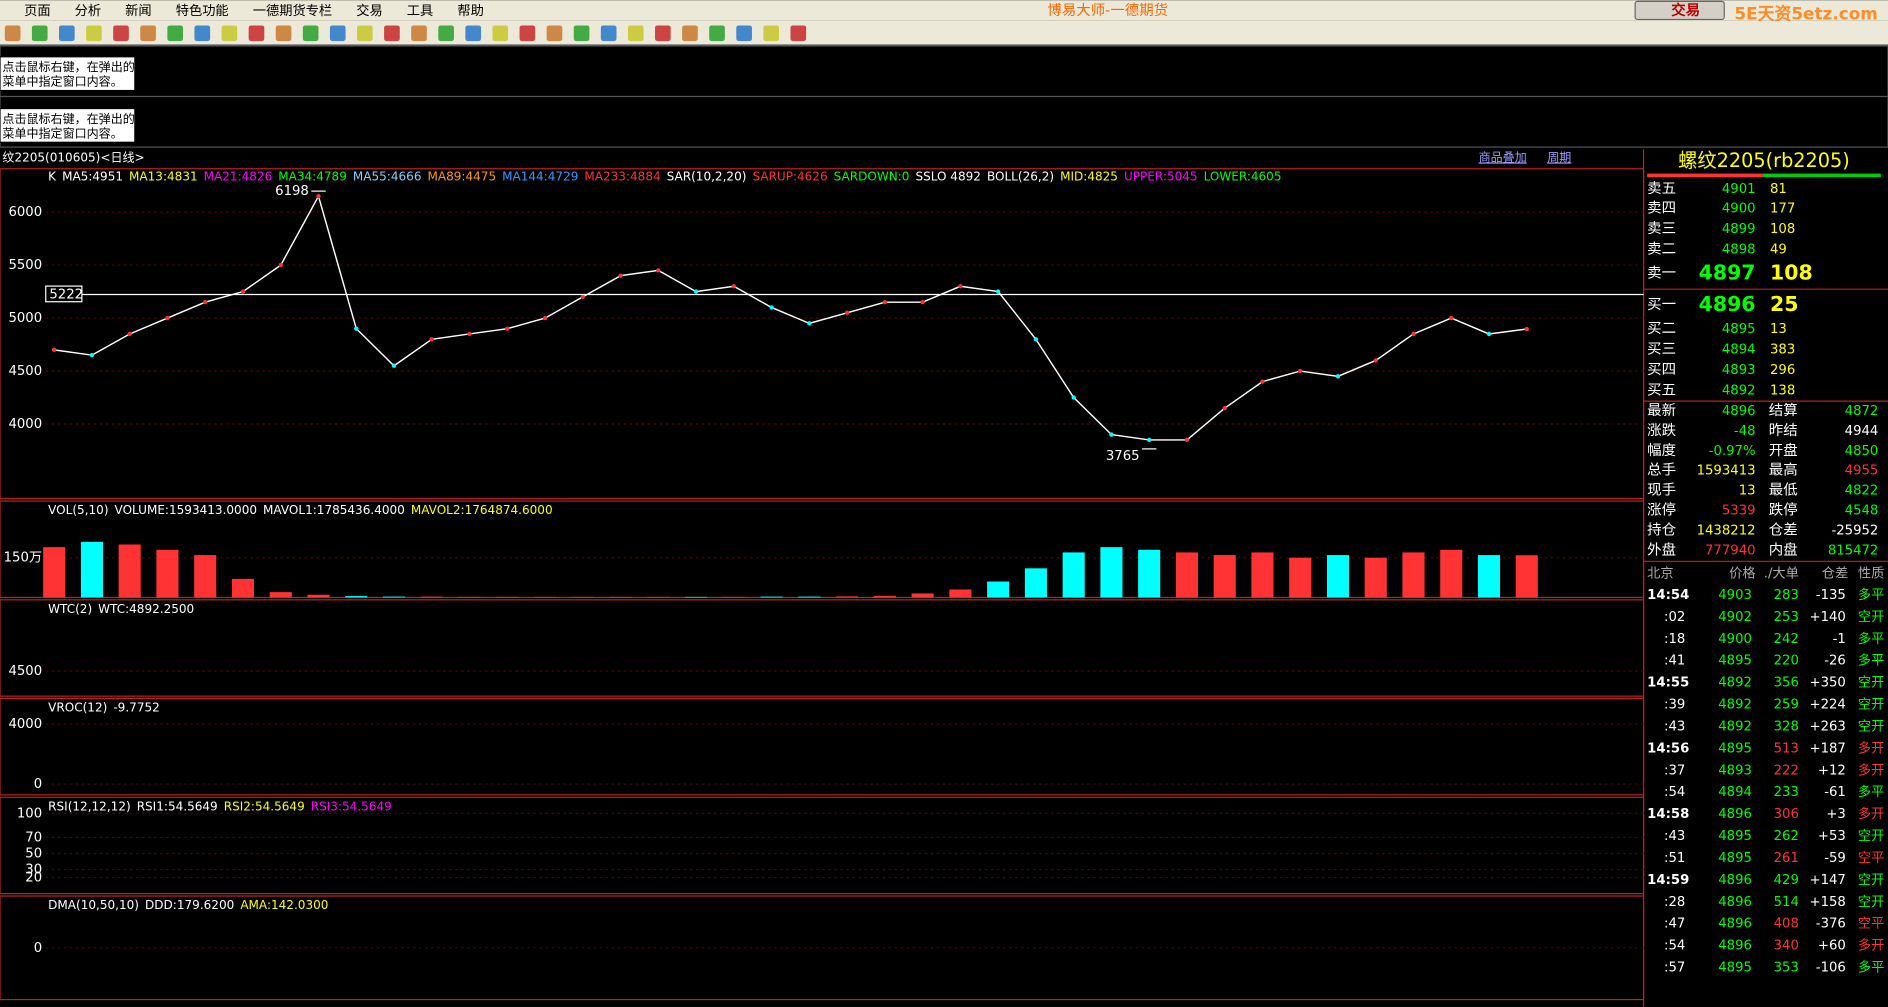 The width and height of the screenshot is (1888, 1007). What do you see at coordinates (1674, 726) in the screenshot?
I see `trade-time: :43` at bounding box center [1674, 726].